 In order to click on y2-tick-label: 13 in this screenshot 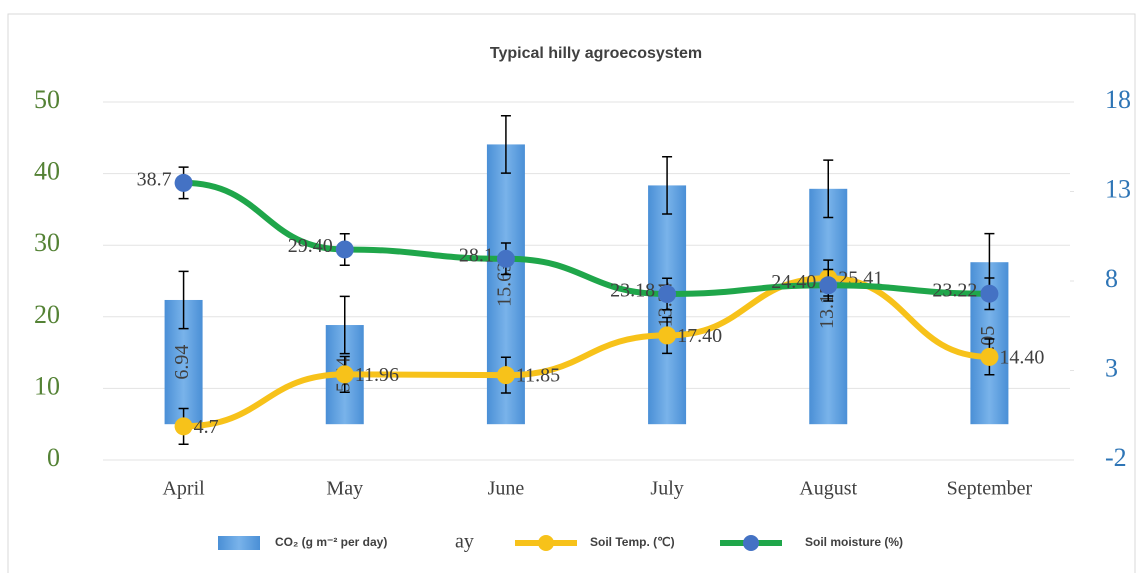, I will do `click(1118, 188)`.